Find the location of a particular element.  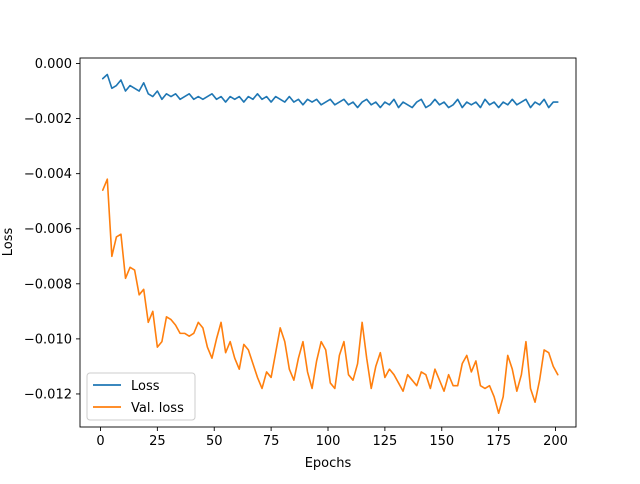

x-tick-label: 75 is located at coordinates (271, 441).